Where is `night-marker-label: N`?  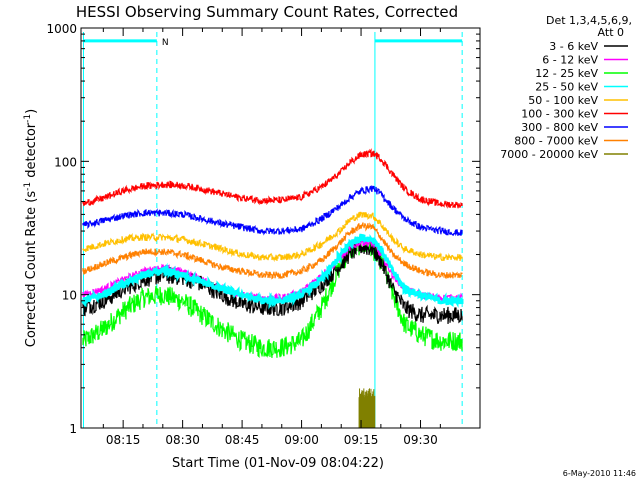
night-marker-label: N is located at coordinates (165, 43).